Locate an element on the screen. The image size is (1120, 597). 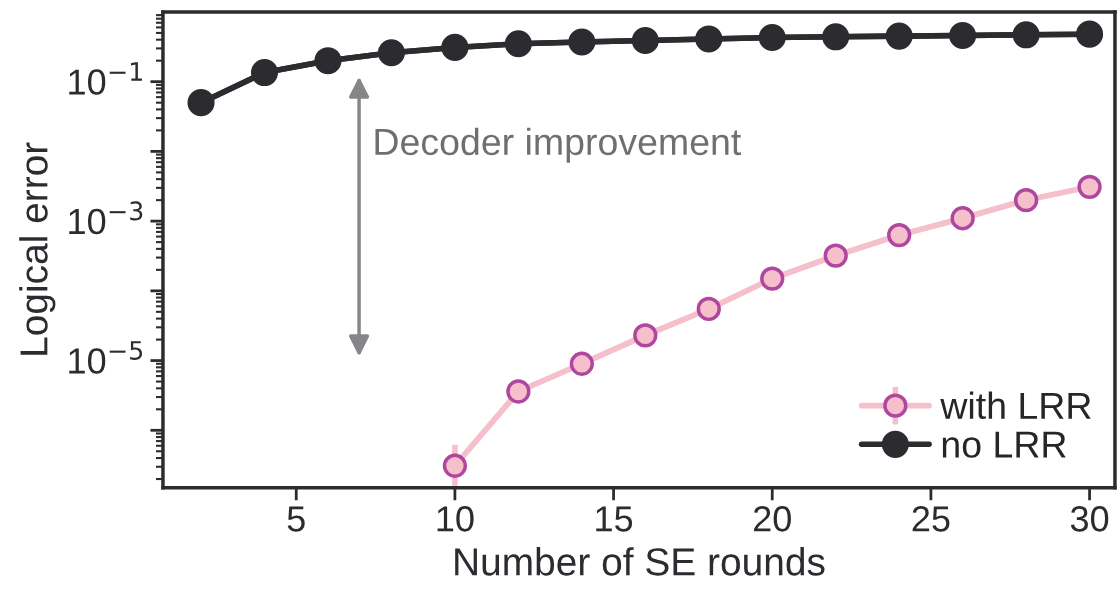
y-axis-title: Logical error is located at coordinates (37, 248).